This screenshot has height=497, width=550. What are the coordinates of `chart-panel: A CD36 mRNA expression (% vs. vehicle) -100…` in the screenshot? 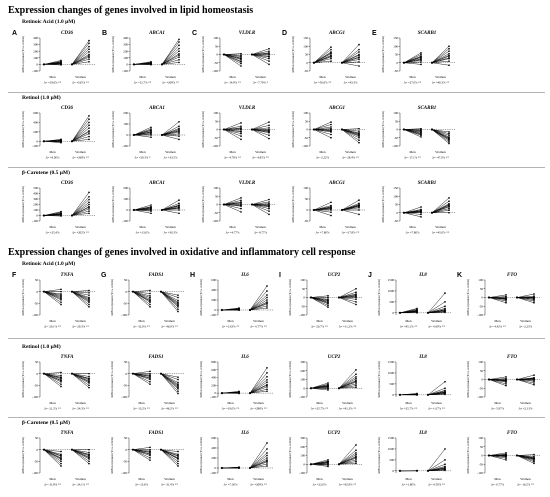 It's located at (53, 57).